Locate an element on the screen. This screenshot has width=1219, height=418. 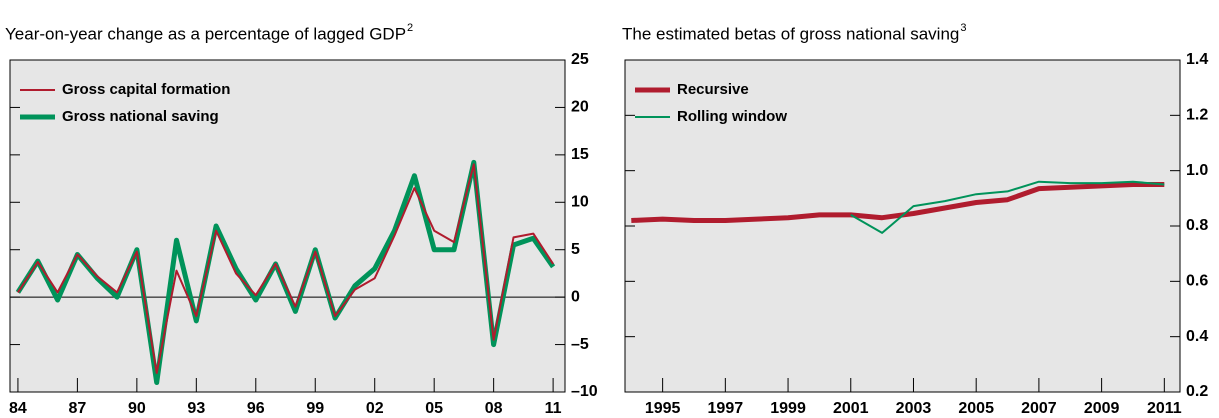
legend-label: Recursive is located at coordinates (713, 89).